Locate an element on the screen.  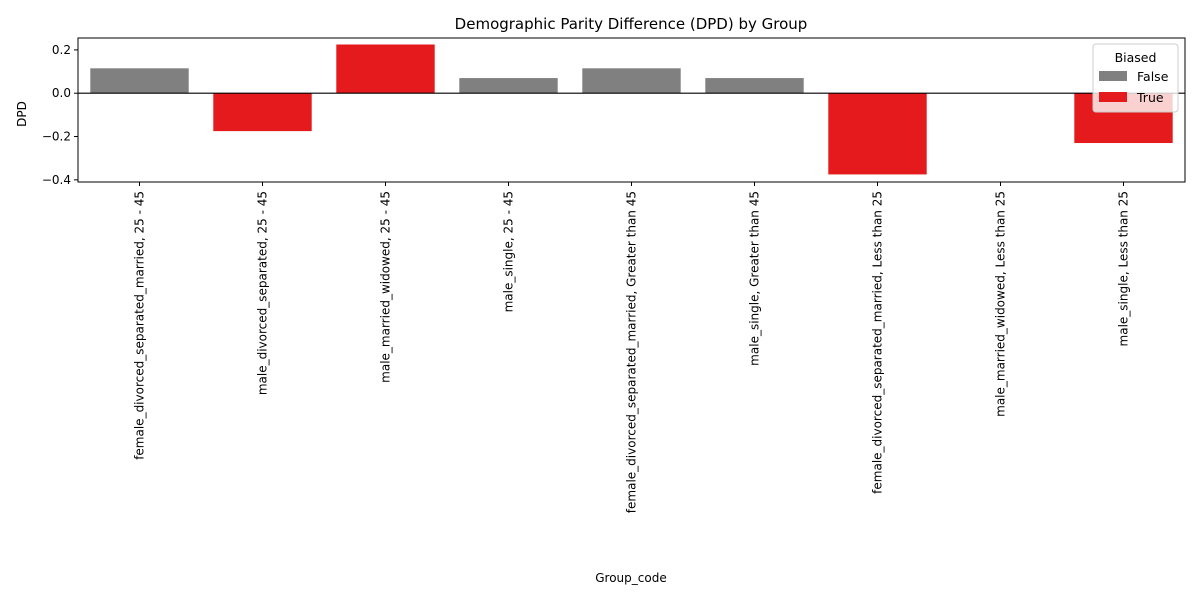
x-tick-label: male_married_widowed, 25 - 45 is located at coordinates (386, 287).